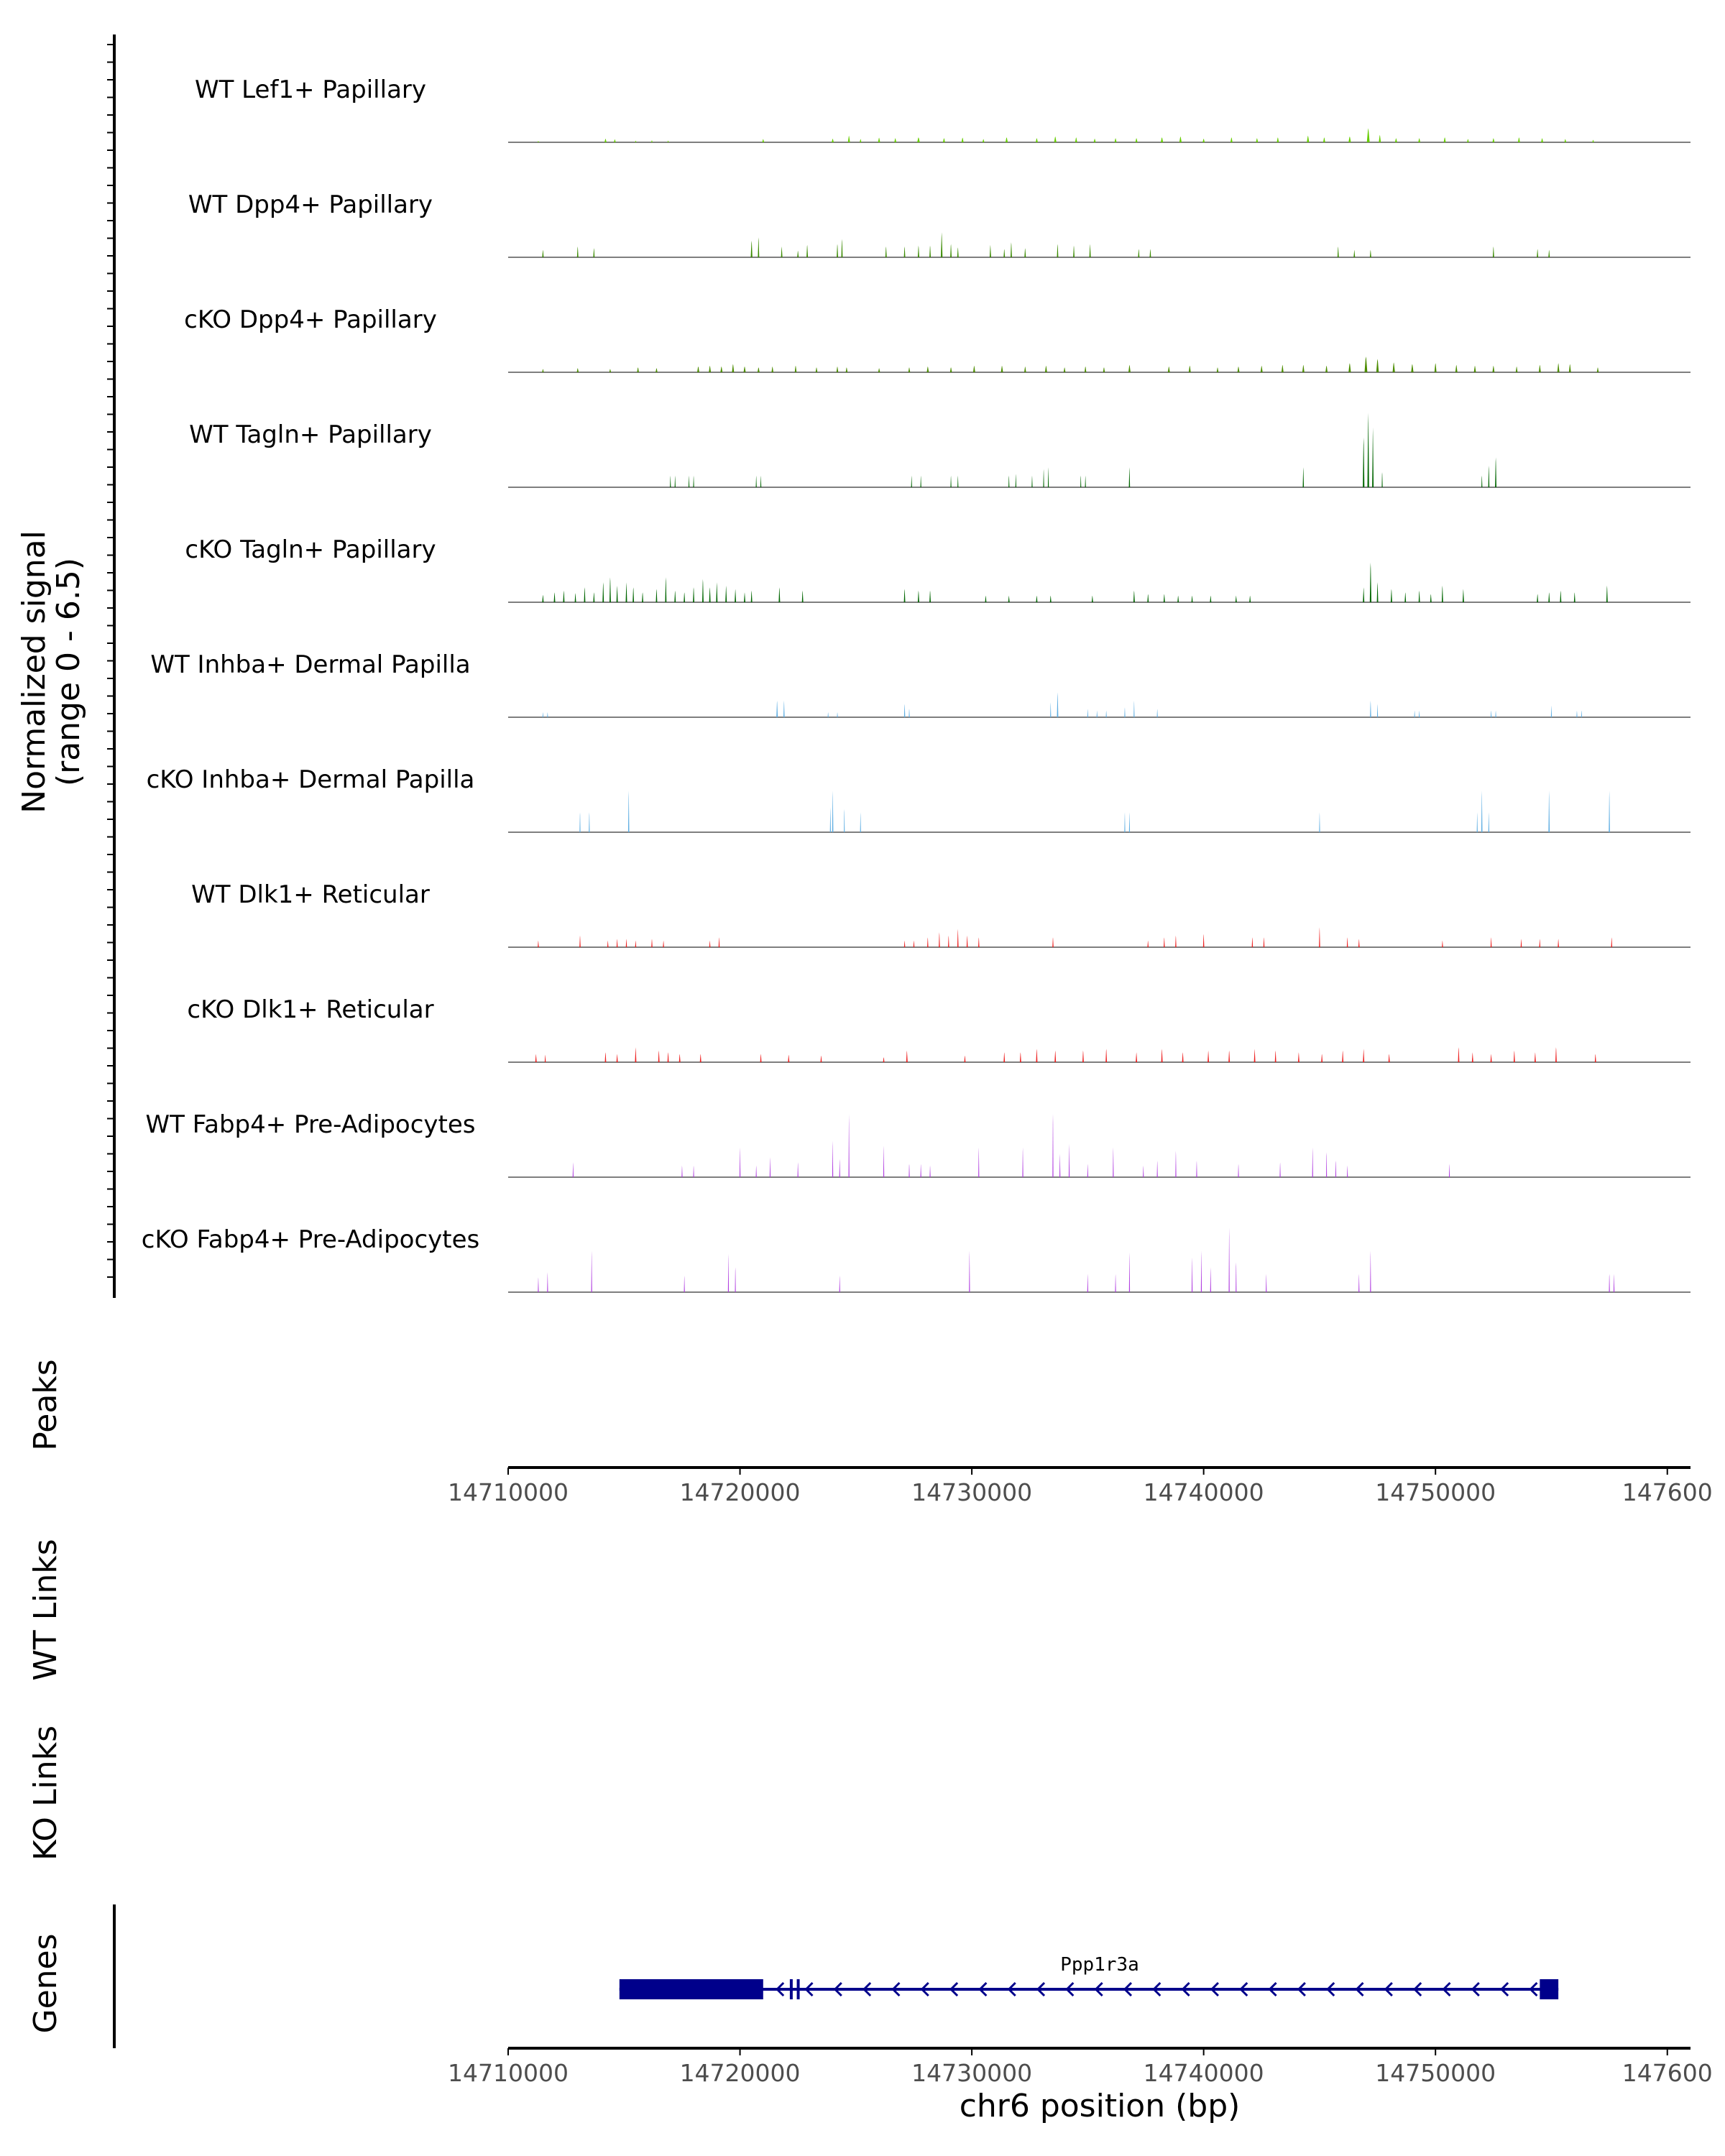  I want to click on x-tick-label: 147600, so click(1667, 1492).